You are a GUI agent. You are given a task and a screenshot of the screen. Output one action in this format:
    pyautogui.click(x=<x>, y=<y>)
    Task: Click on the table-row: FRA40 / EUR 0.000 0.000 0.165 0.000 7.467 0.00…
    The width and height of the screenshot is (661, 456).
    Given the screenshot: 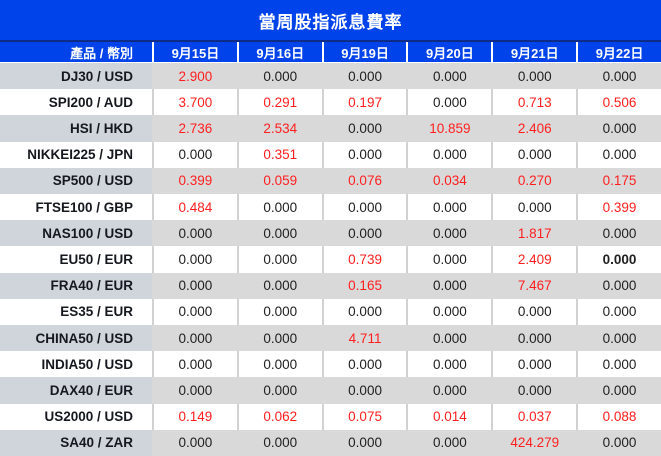 What is the action you would take?
    pyautogui.click(x=330, y=285)
    